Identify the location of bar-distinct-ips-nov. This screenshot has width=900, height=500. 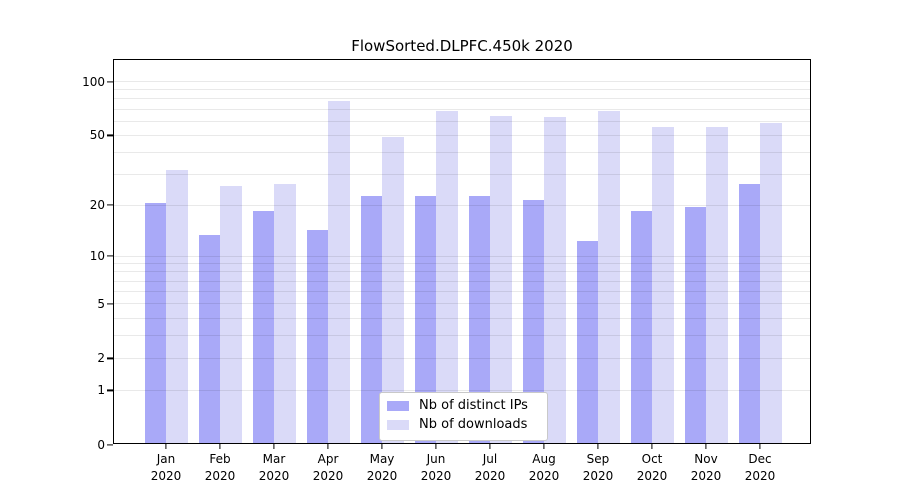
(695, 325).